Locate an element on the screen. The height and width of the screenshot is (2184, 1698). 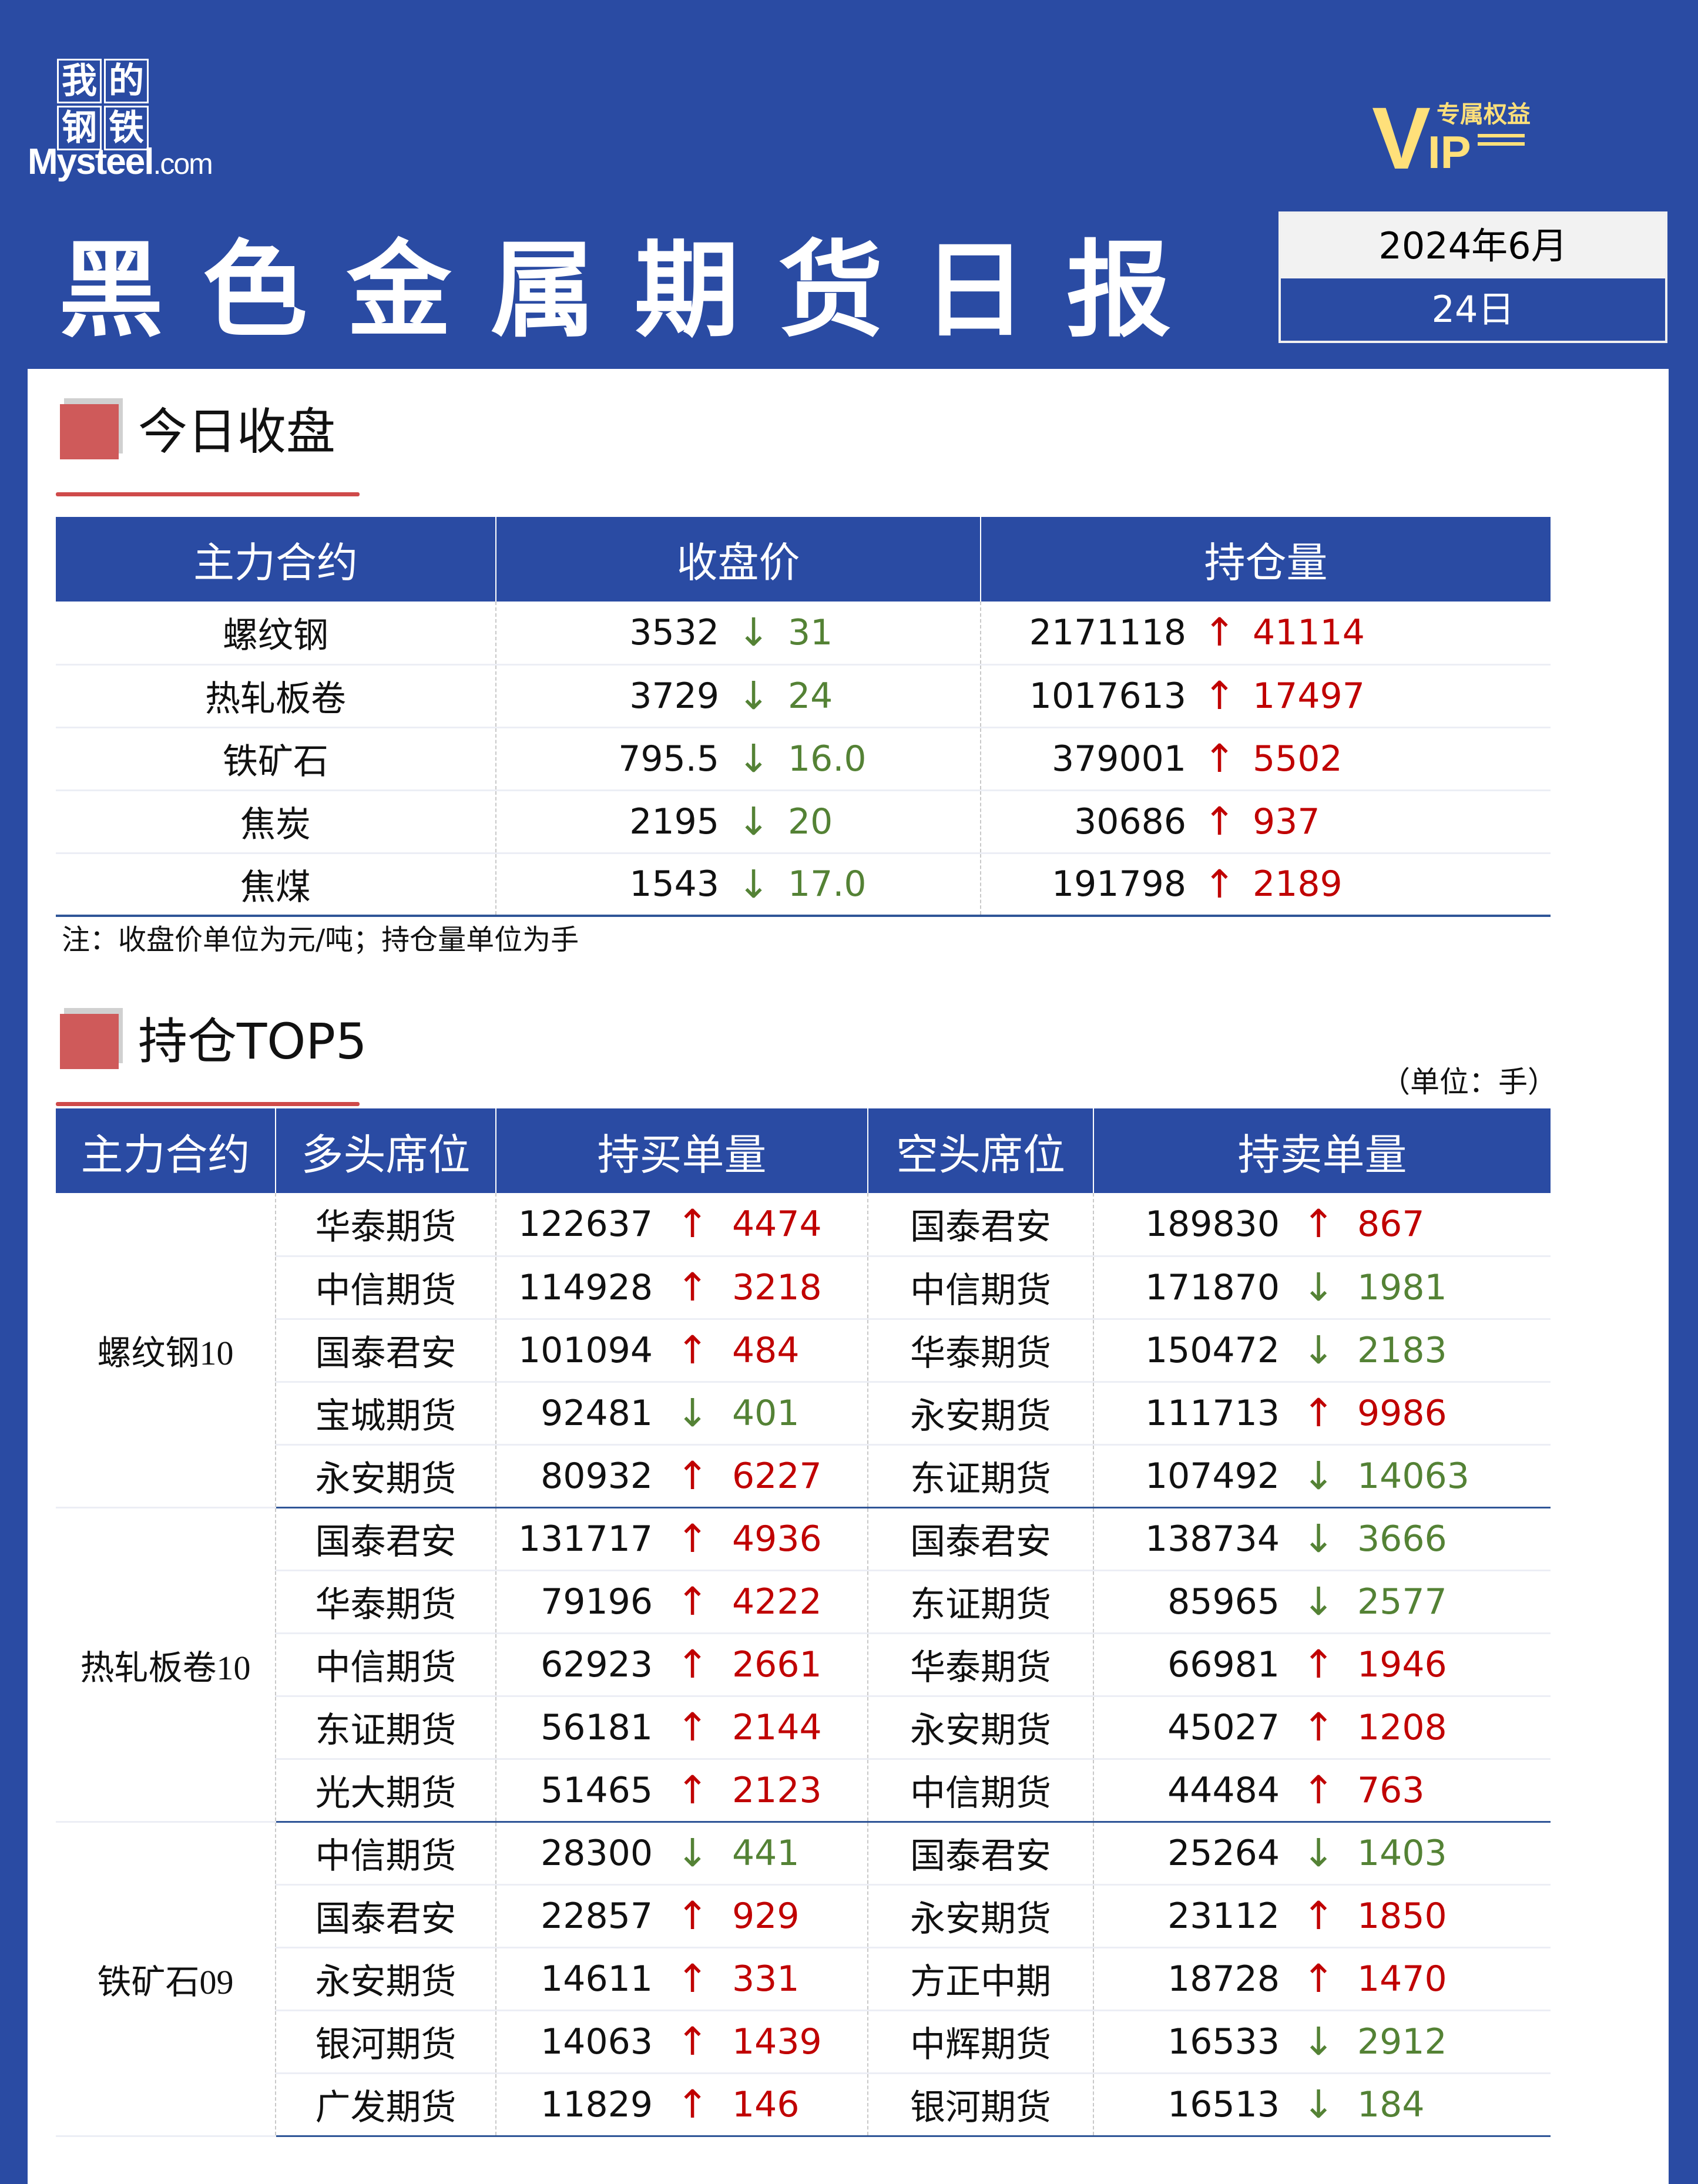
buy-qty-cell: 62923 ↑ 2661 is located at coordinates (682, 1665).